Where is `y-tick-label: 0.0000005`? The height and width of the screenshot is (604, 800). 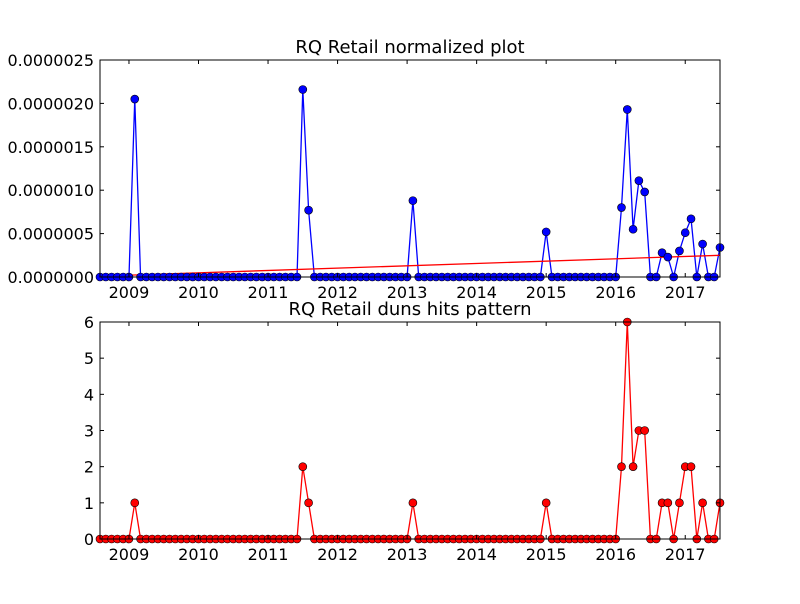 y-tick-label: 0.0000005 is located at coordinates (50, 234).